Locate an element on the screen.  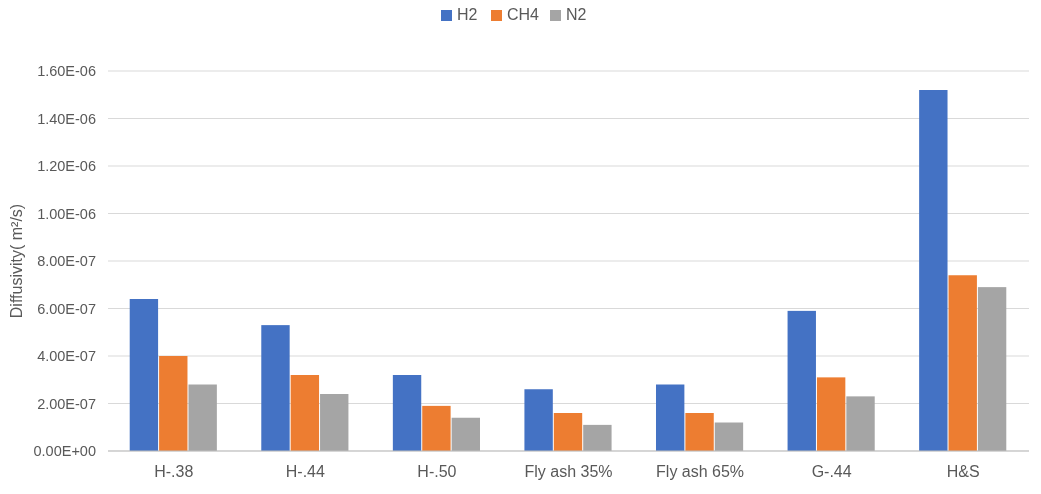
y-tick-label: 1.20E-06 is located at coordinates (66, 166).